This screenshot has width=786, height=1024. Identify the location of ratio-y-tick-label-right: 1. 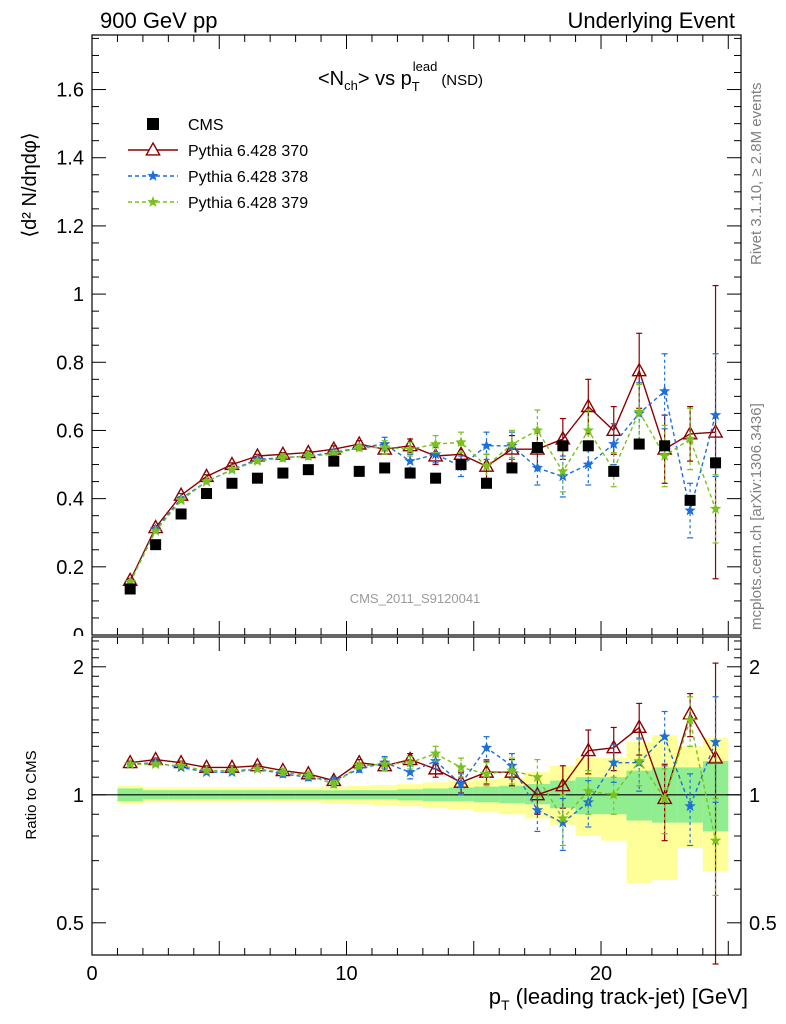
(754, 796).